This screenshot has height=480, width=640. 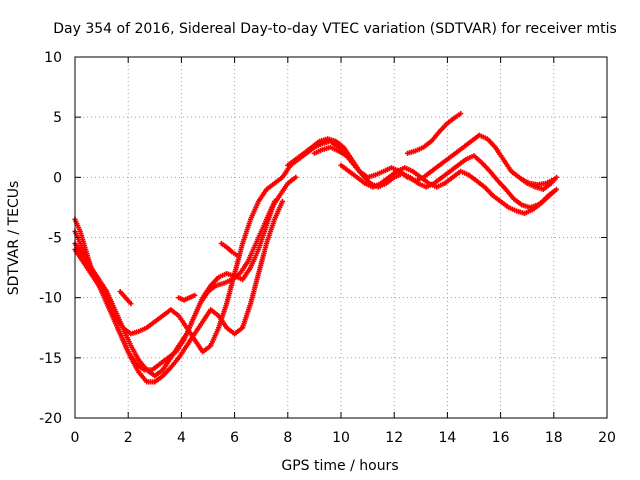 What do you see at coordinates (447, 438) in the screenshot?
I see `x-tick-label: 14` at bounding box center [447, 438].